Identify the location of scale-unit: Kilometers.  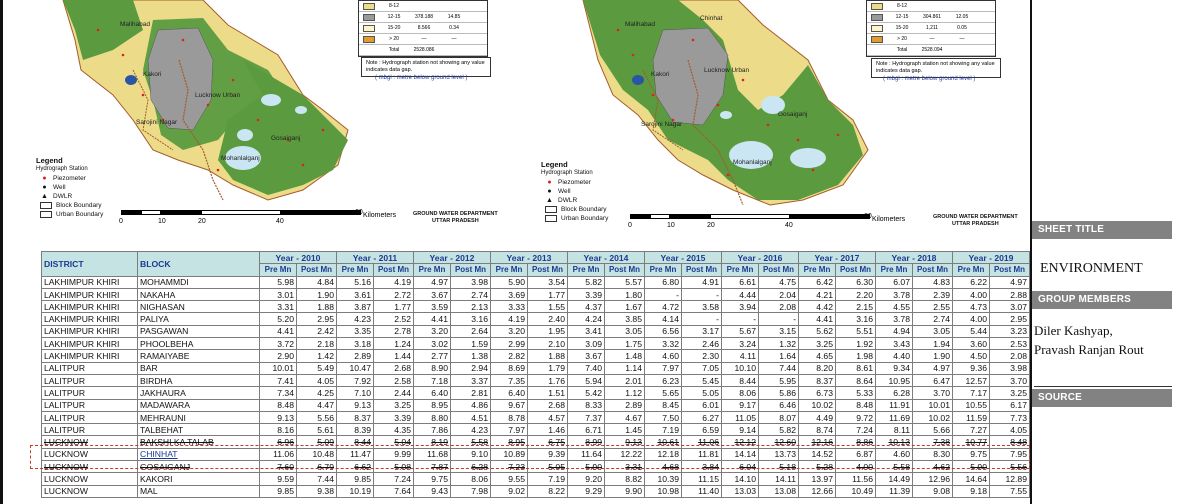
(889, 219).